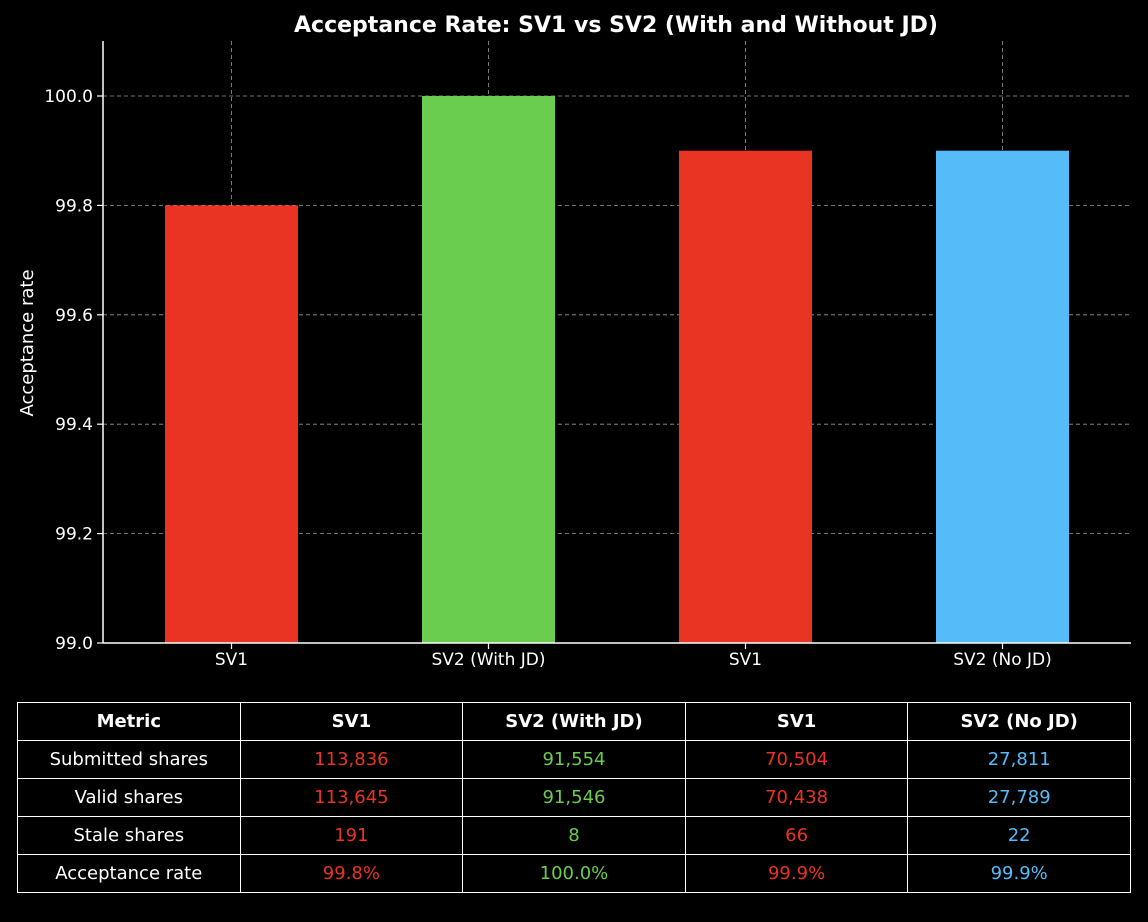 The height and width of the screenshot is (922, 1148). What do you see at coordinates (745, 660) in the screenshot?
I see `xtick-label-2: SV1` at bounding box center [745, 660].